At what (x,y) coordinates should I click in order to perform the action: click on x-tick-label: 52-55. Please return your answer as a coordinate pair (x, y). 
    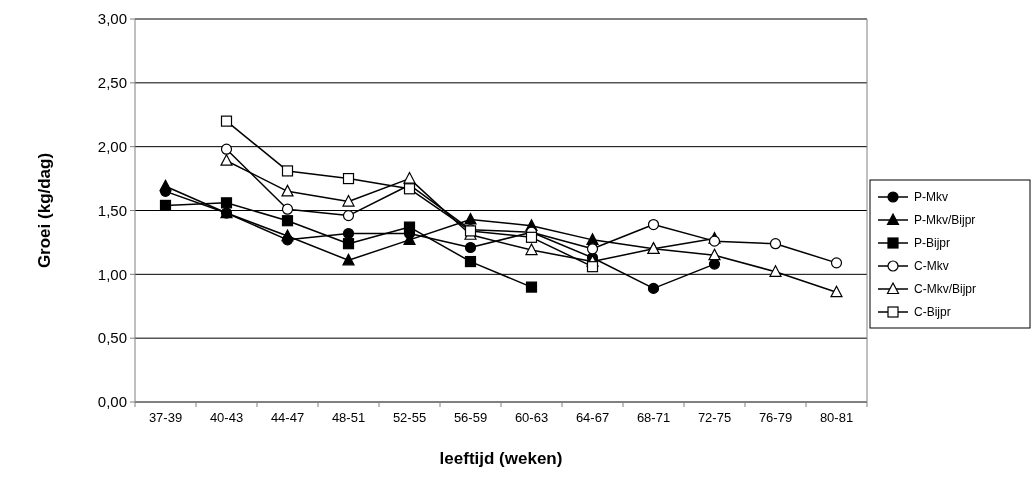
    Looking at the image, I should click on (409, 417).